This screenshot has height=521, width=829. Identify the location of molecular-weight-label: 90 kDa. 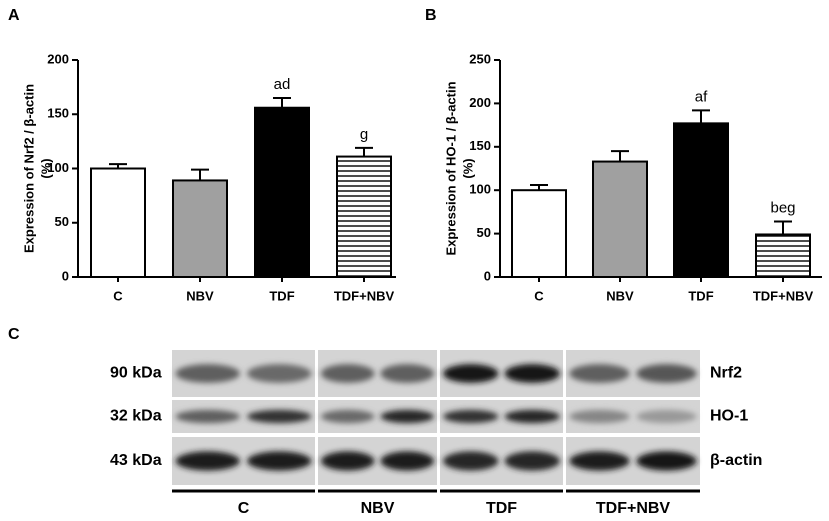
(136, 373).